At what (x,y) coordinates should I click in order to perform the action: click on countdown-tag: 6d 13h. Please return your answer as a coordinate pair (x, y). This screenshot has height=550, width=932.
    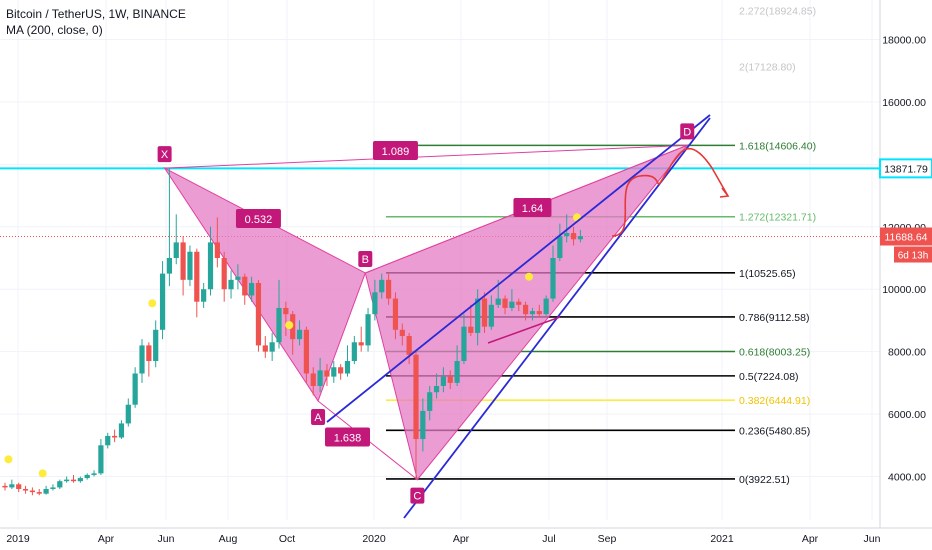
    Looking at the image, I should click on (913, 256).